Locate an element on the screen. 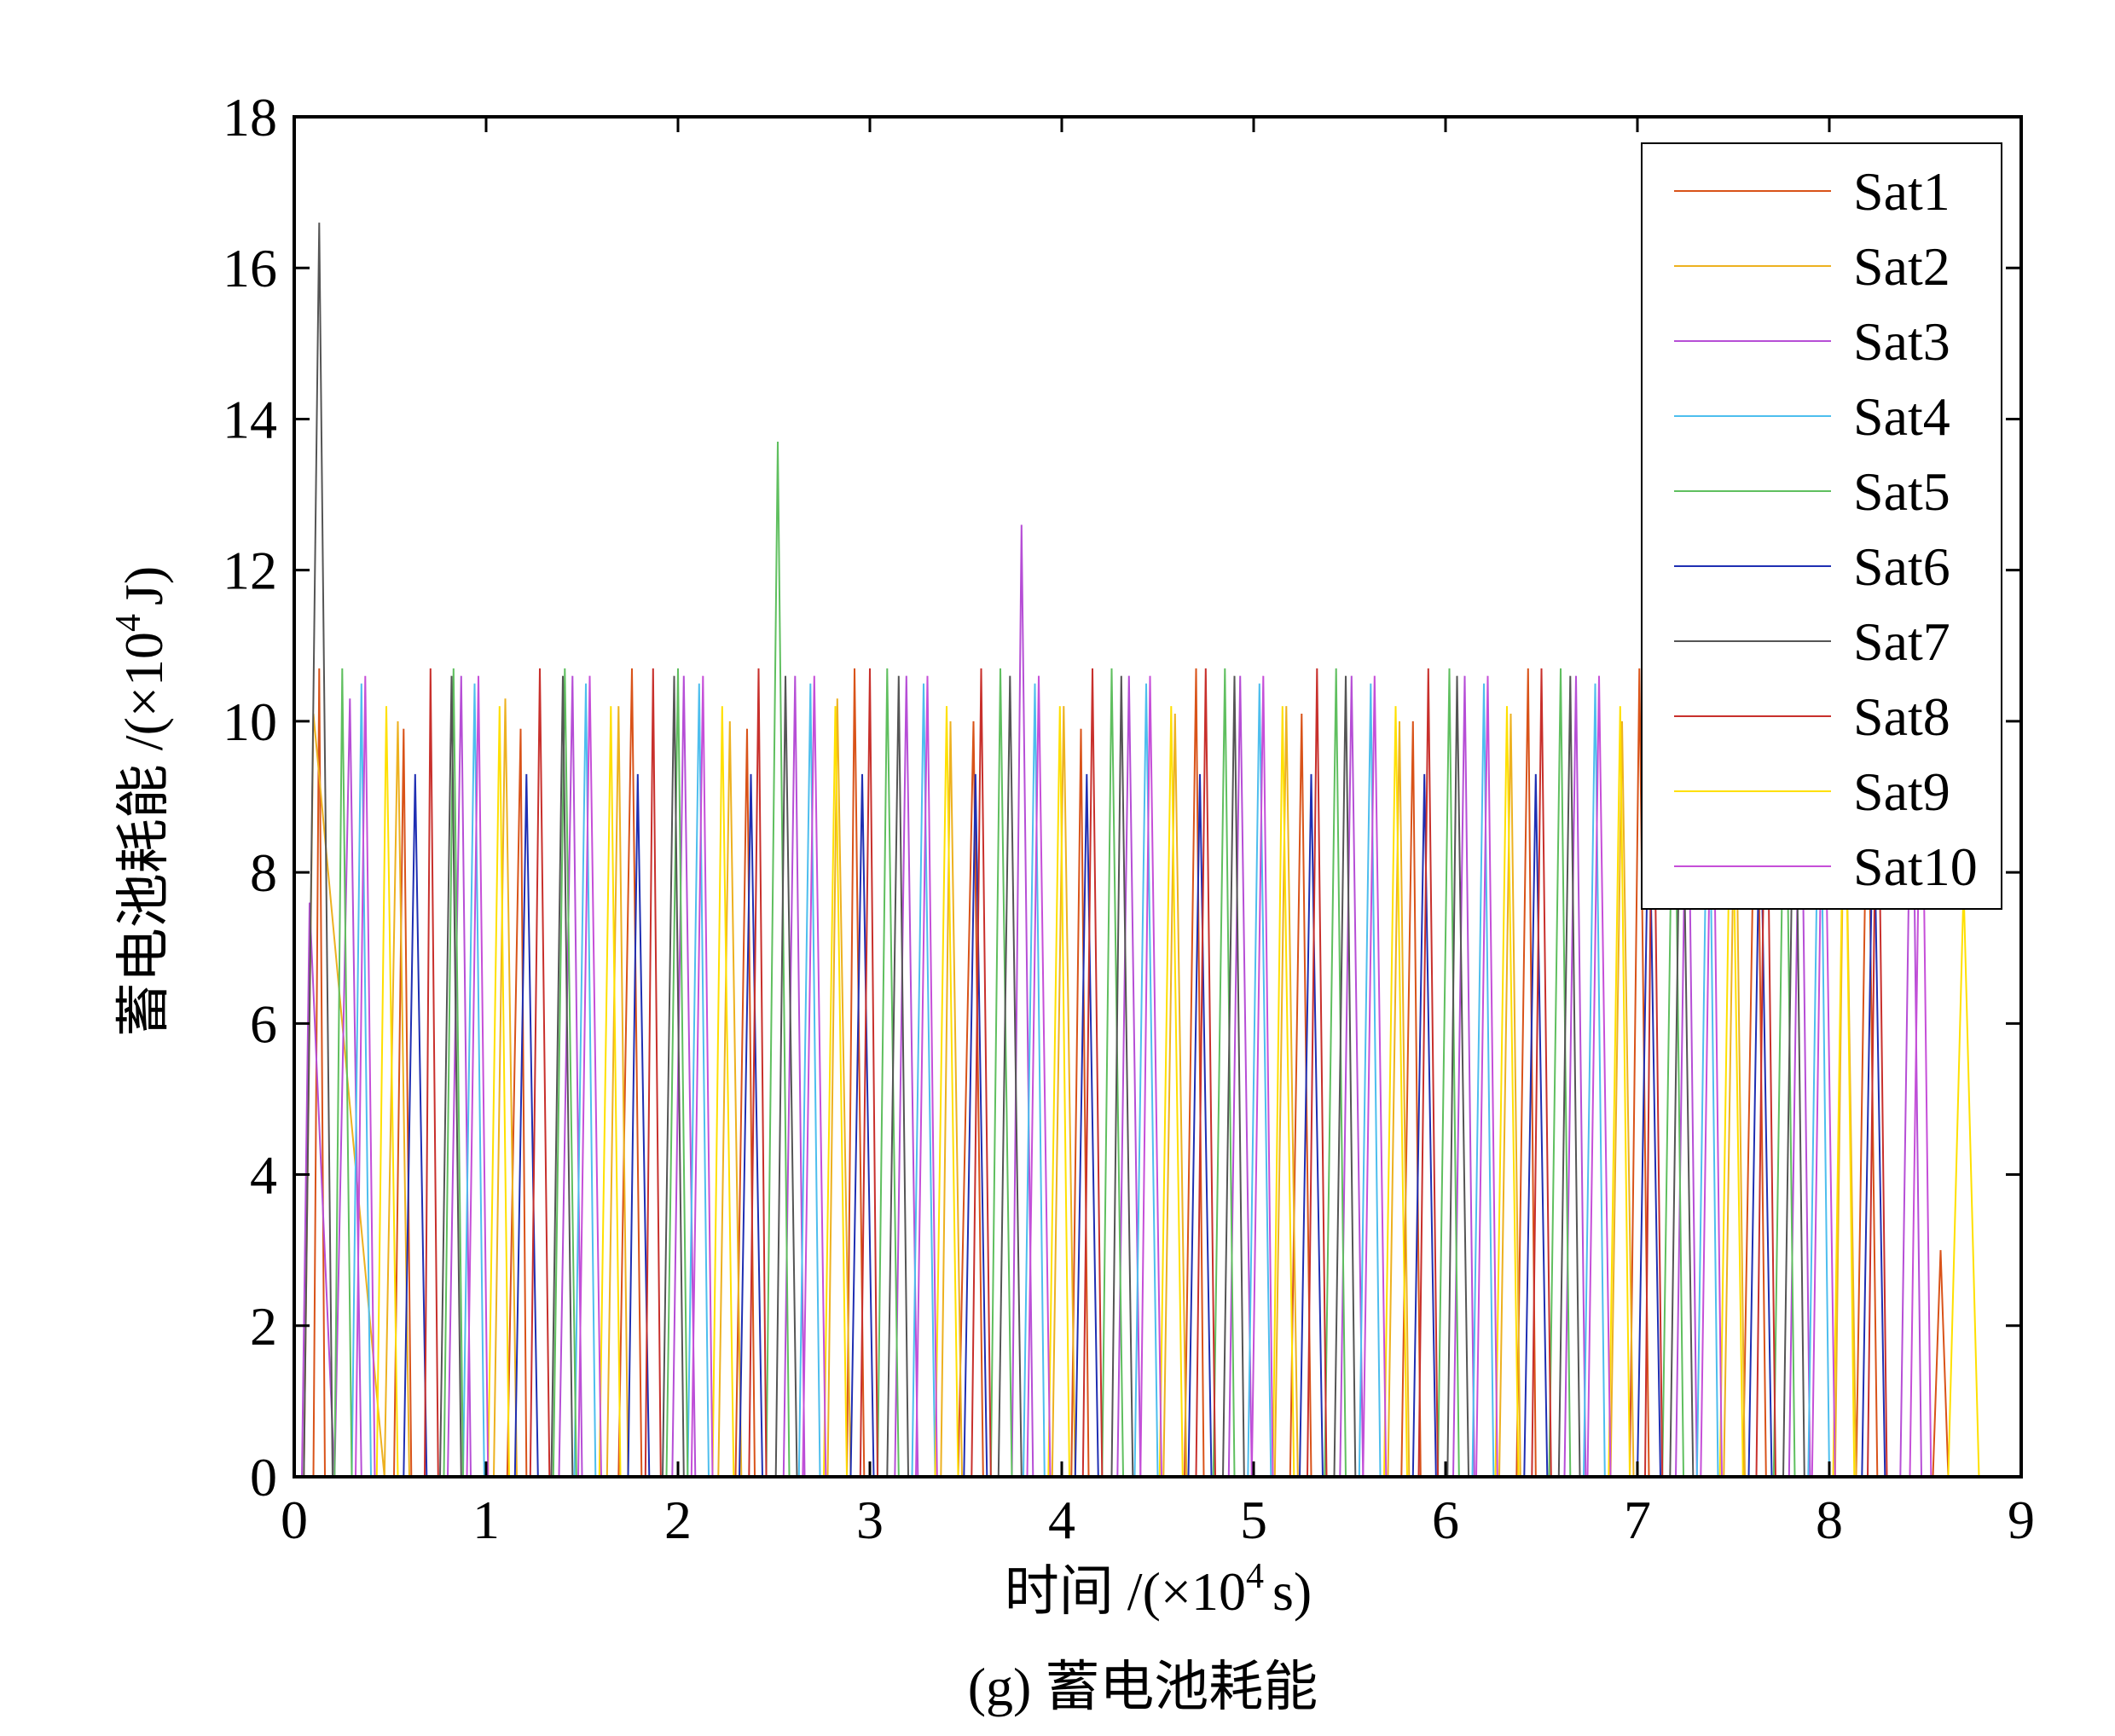 The width and height of the screenshot is (2115, 1736). legend-label-sat6: Sat6 is located at coordinates (1901, 566).